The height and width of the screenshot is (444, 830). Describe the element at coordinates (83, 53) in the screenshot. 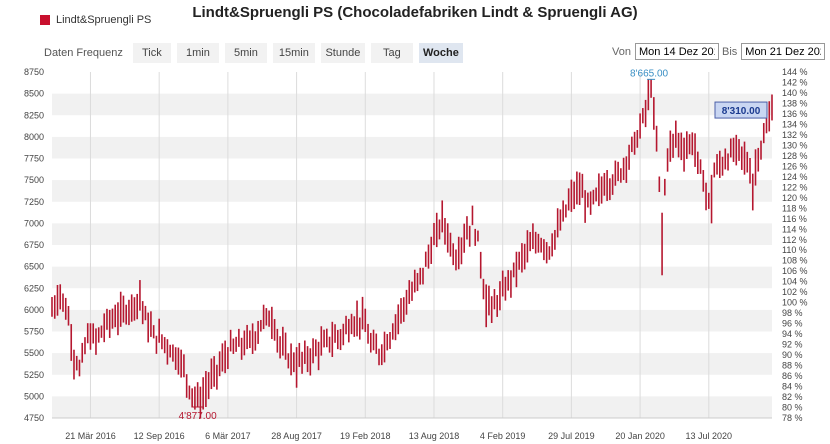

I see `frequency-label: Daten Frequenz` at that location.